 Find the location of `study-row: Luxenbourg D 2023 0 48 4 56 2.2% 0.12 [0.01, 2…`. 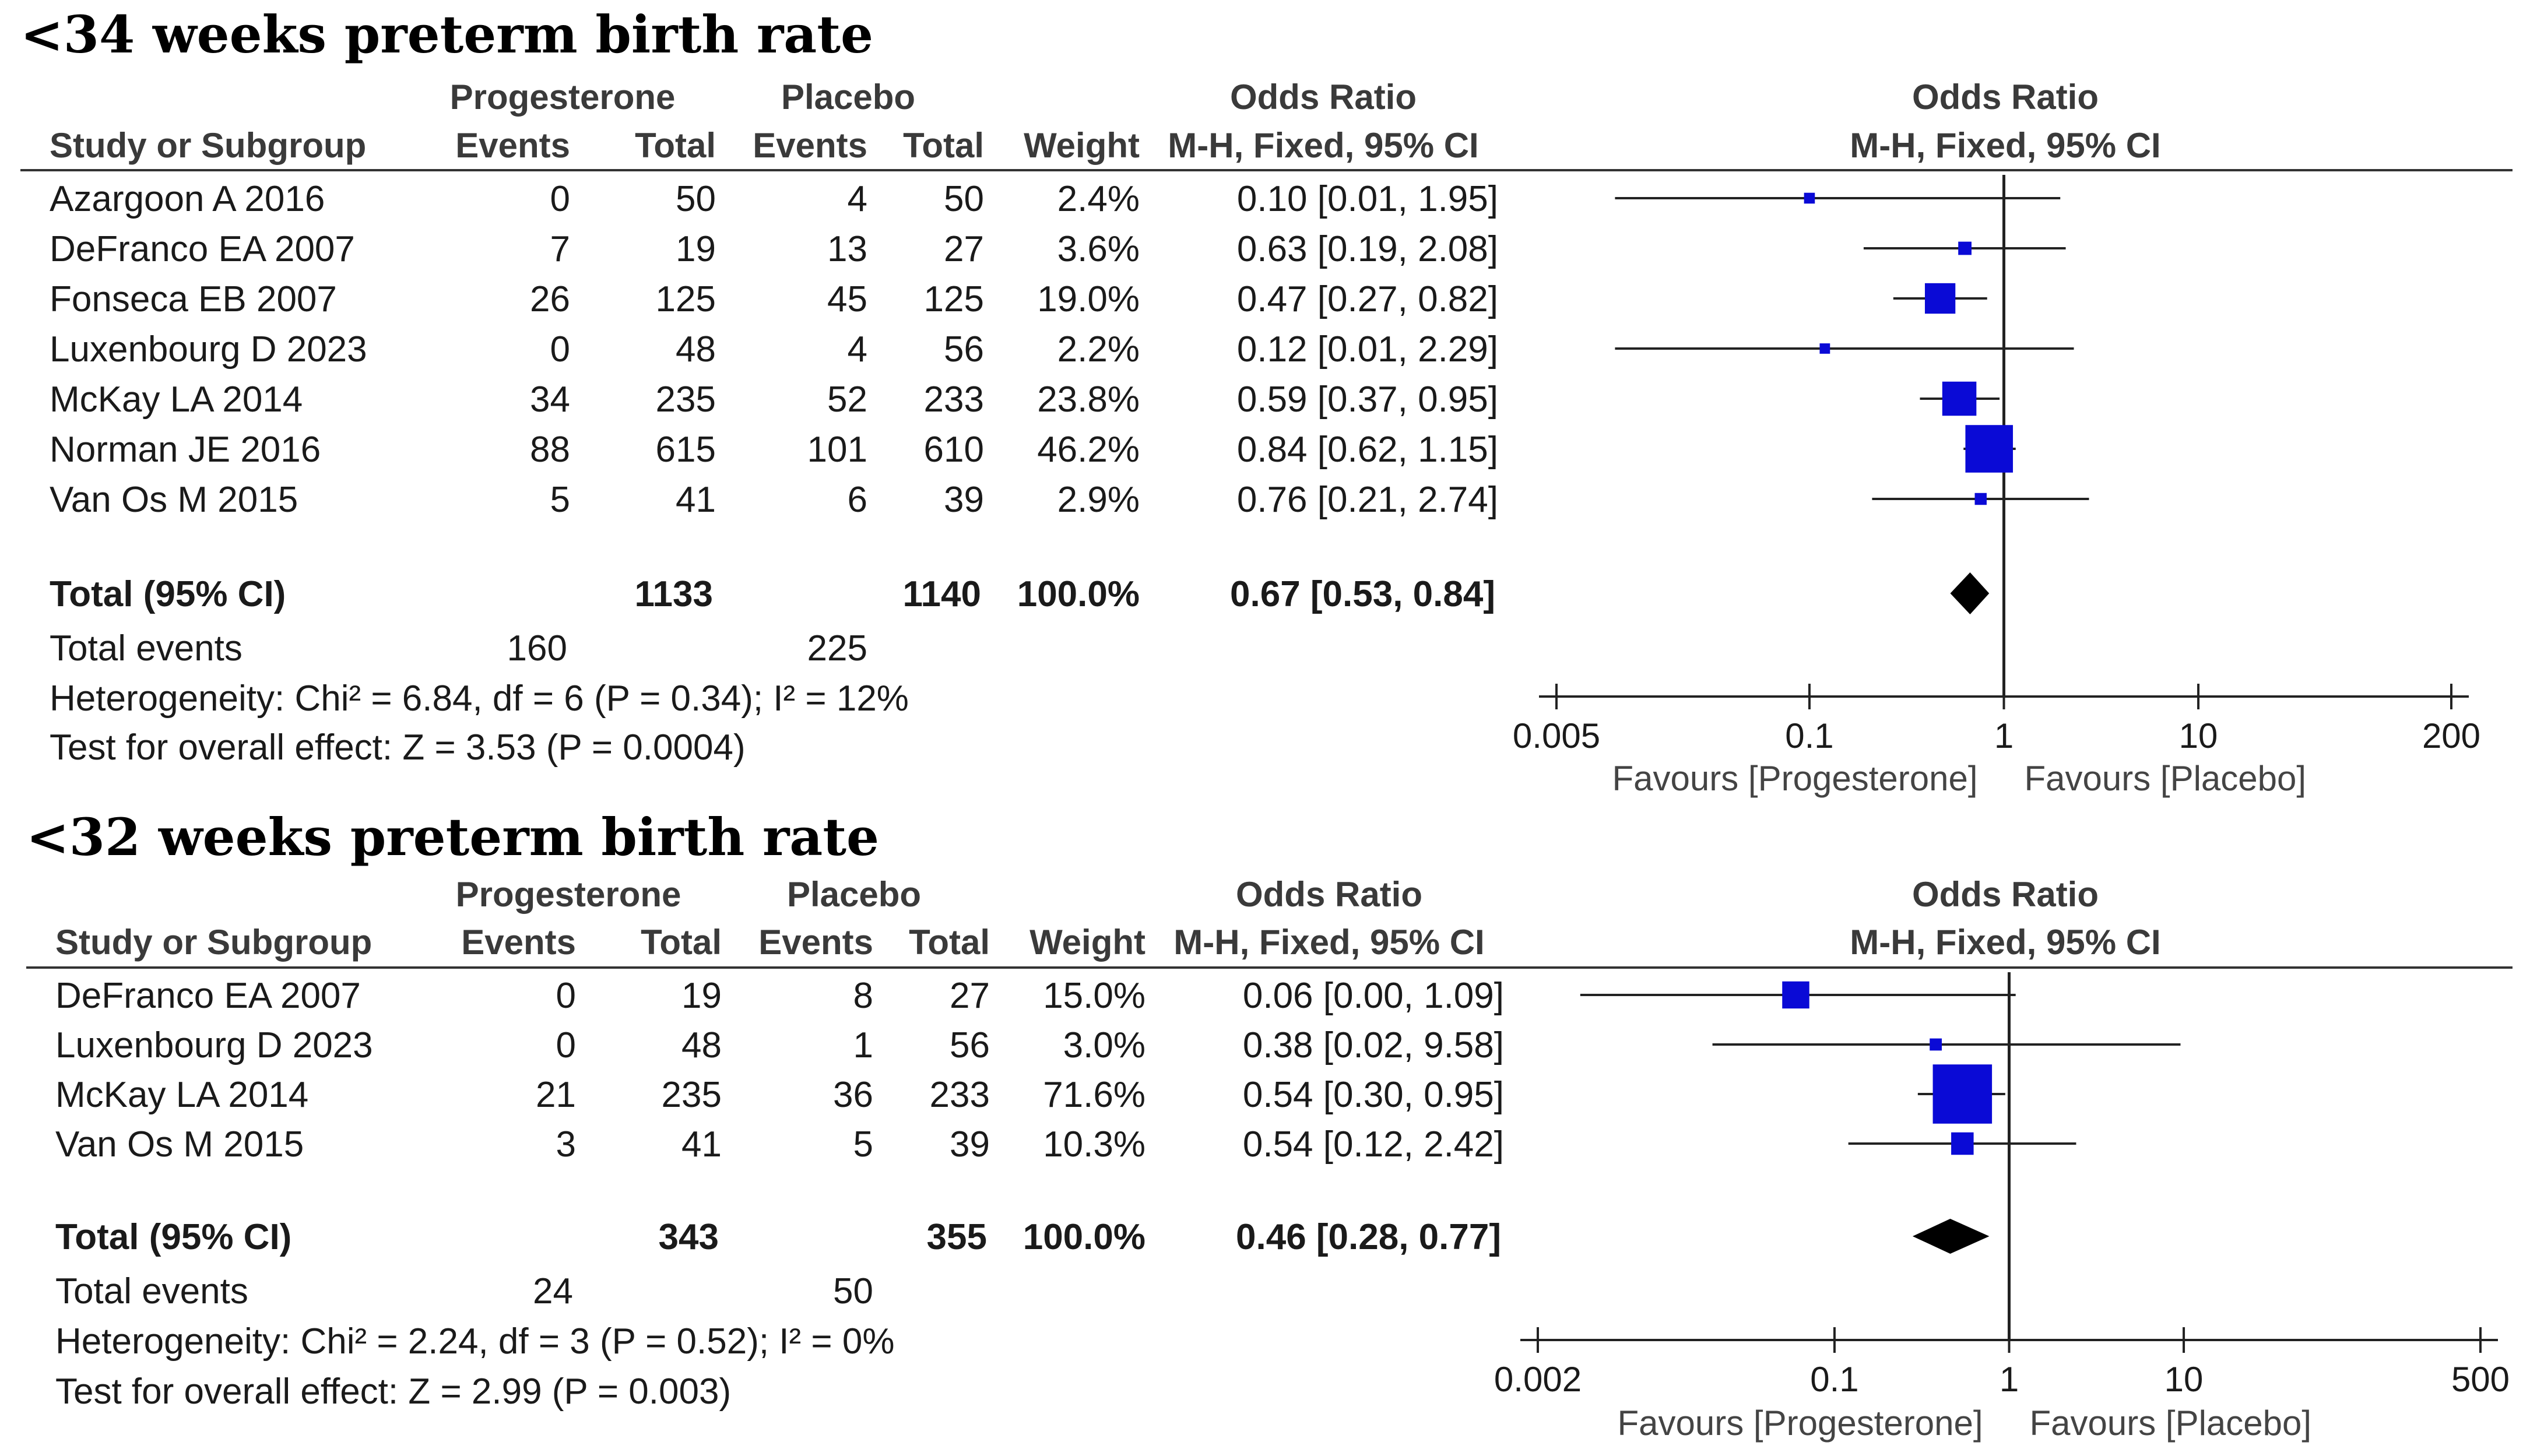

study-row: Luxenbourg D 2023 0 48 4 56 2.2% 0.12 [0.01, 2… is located at coordinates (1062, 349).